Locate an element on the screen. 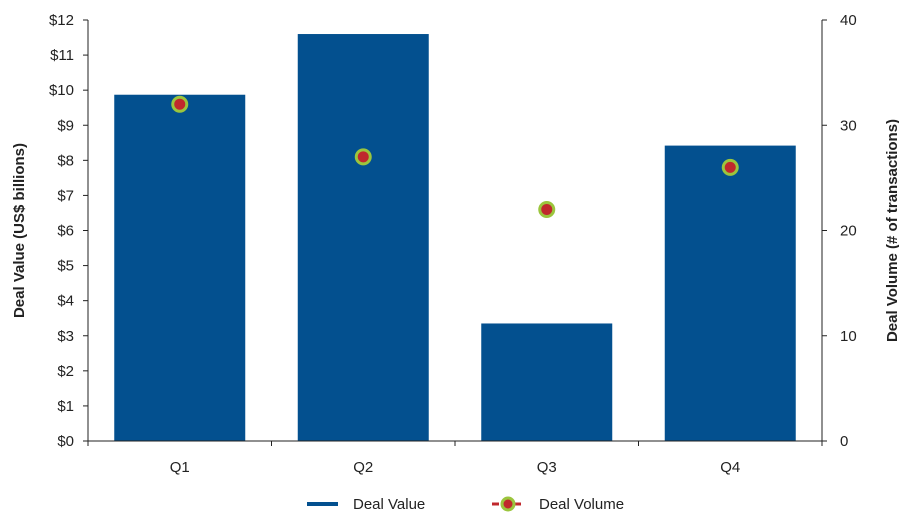  x-tick-label-q4: Q4 is located at coordinates (730, 467).